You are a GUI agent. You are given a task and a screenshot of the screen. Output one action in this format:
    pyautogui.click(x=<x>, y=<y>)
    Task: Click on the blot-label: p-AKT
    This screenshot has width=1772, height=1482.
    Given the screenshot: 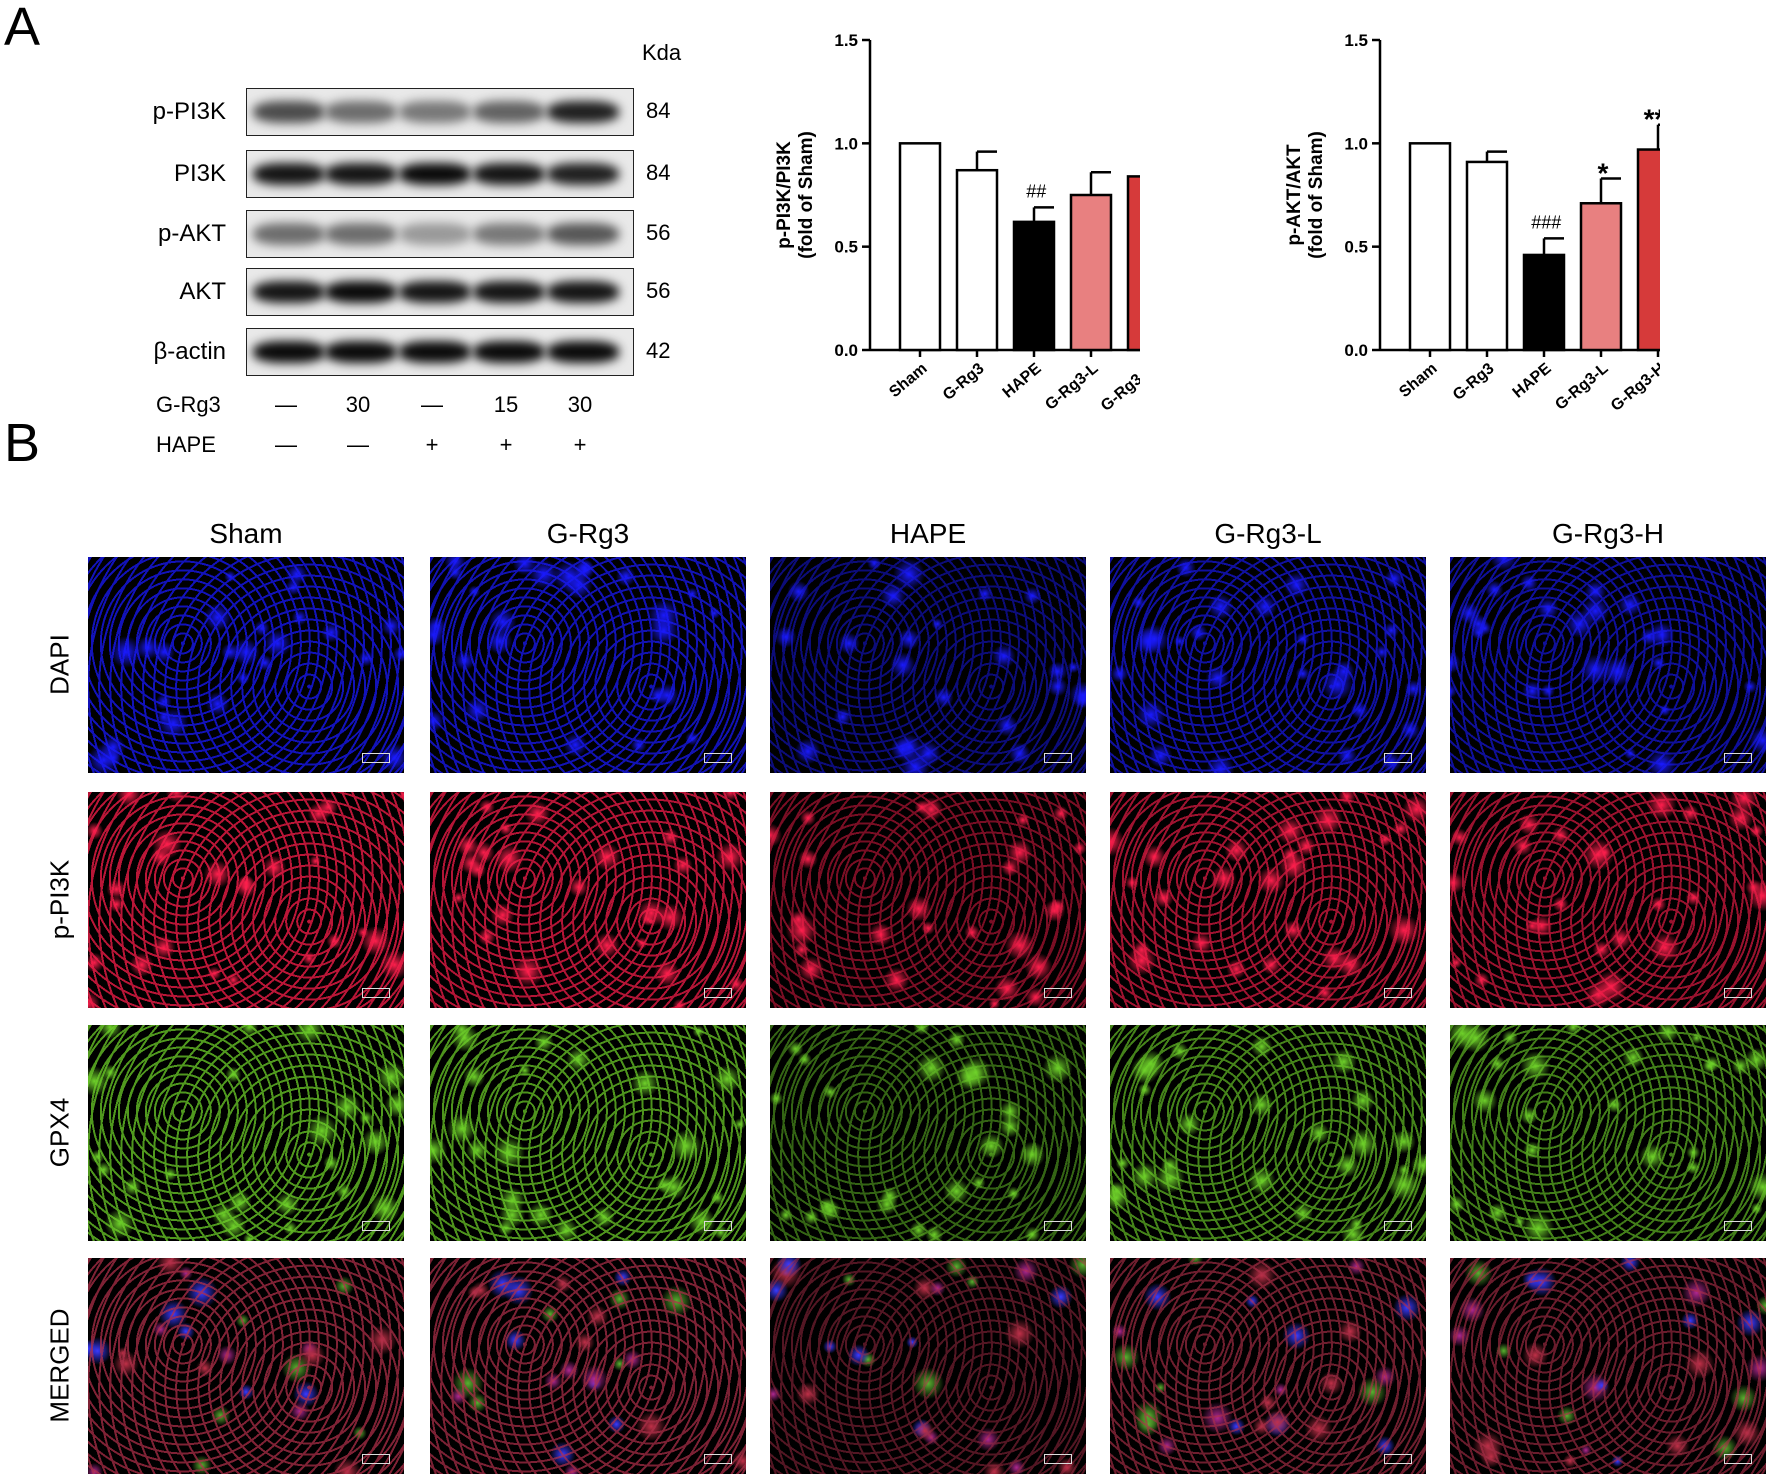 What is the action you would take?
    pyautogui.click(x=191, y=233)
    